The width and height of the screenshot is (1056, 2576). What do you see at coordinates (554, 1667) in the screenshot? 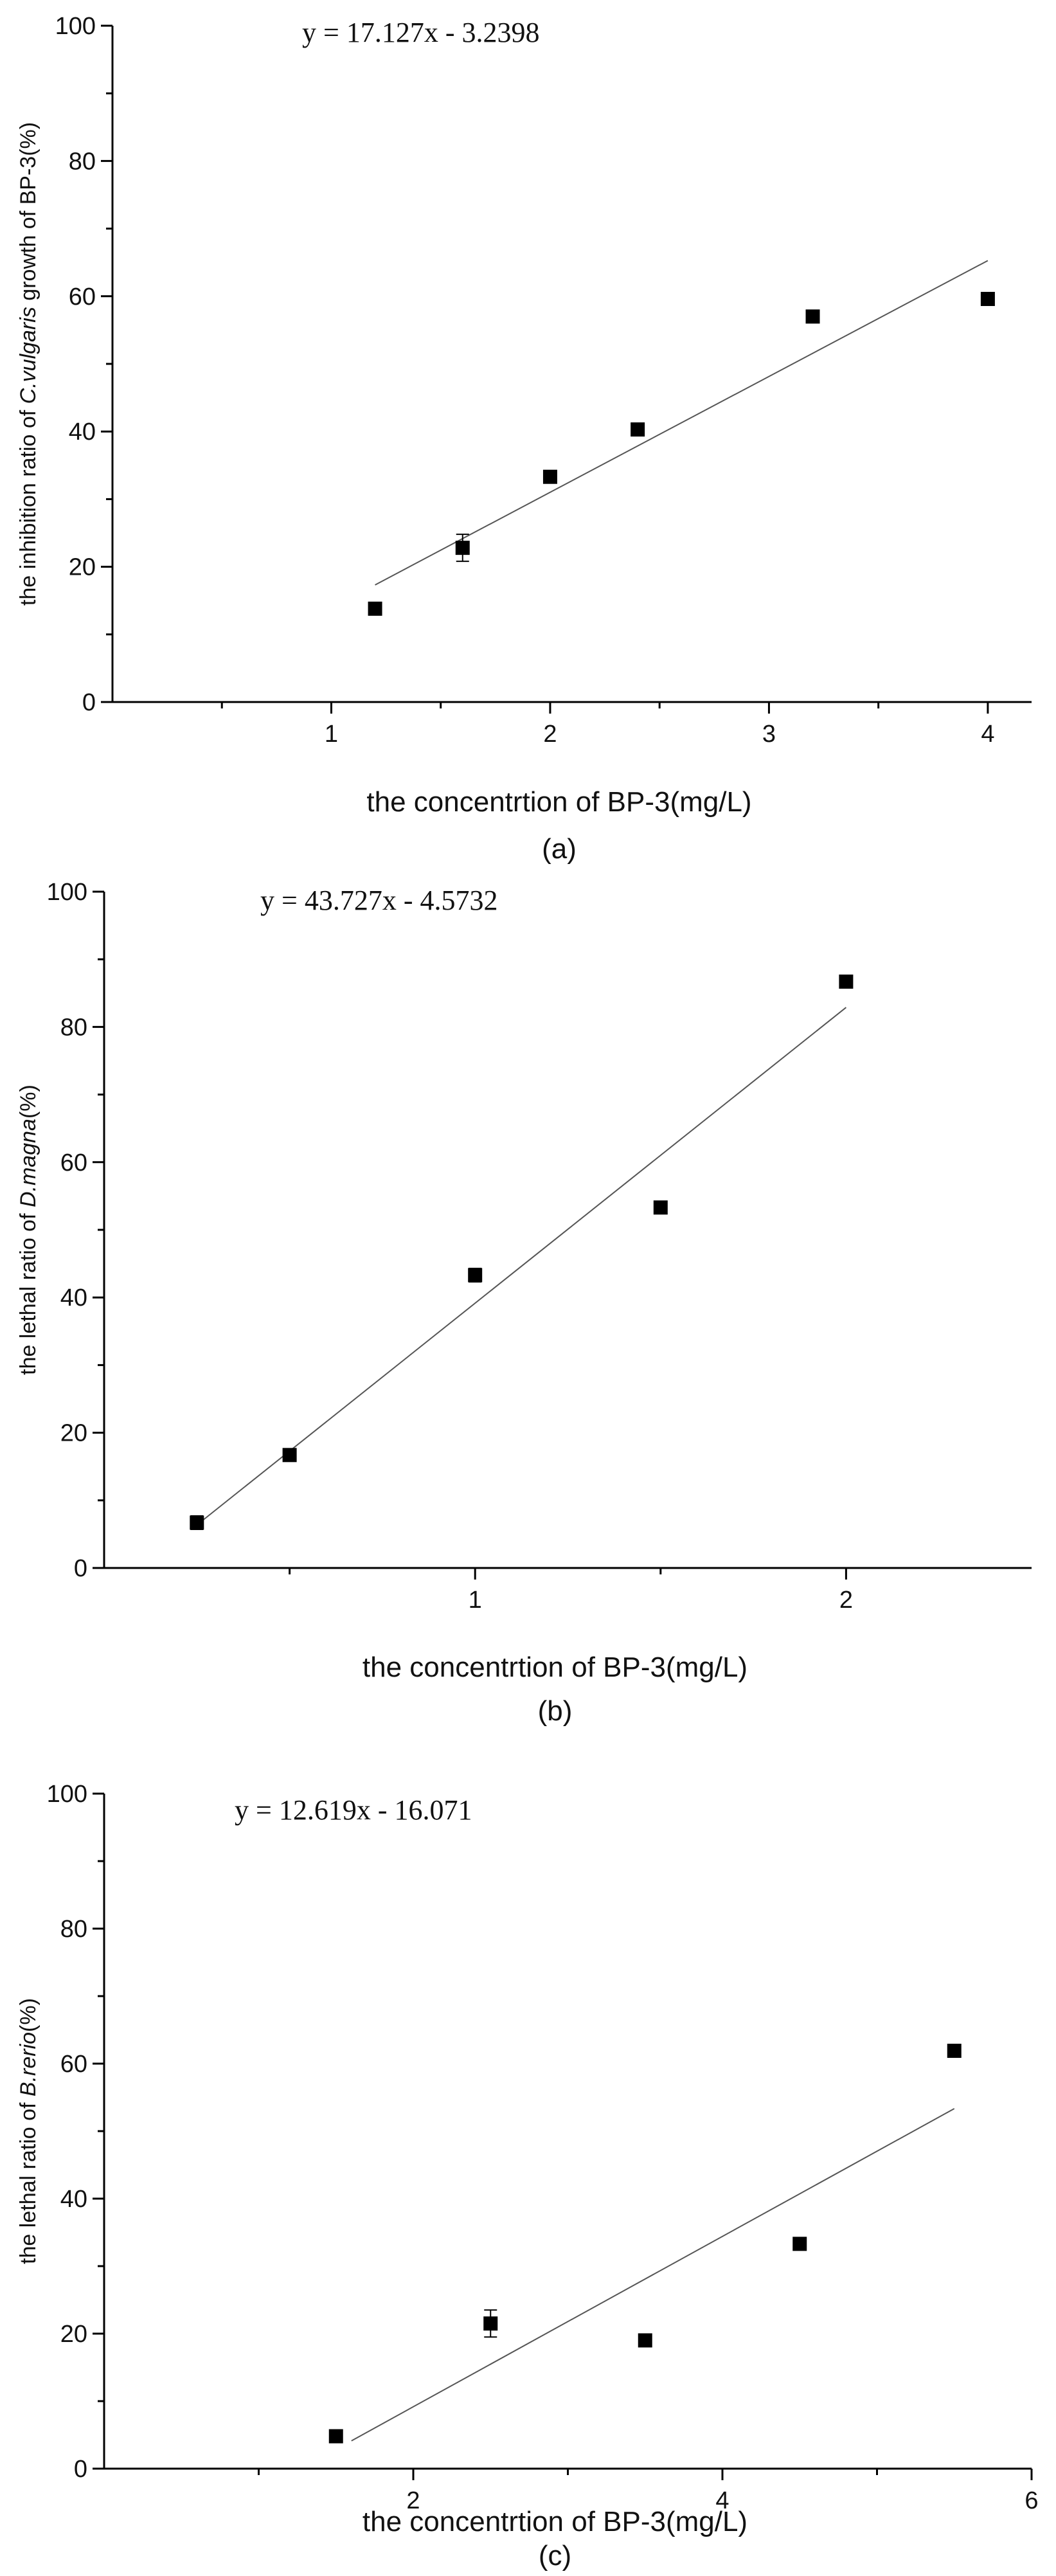
I see `x-axis-title-b: the concentrtion of BP-3(mg/L)` at bounding box center [554, 1667].